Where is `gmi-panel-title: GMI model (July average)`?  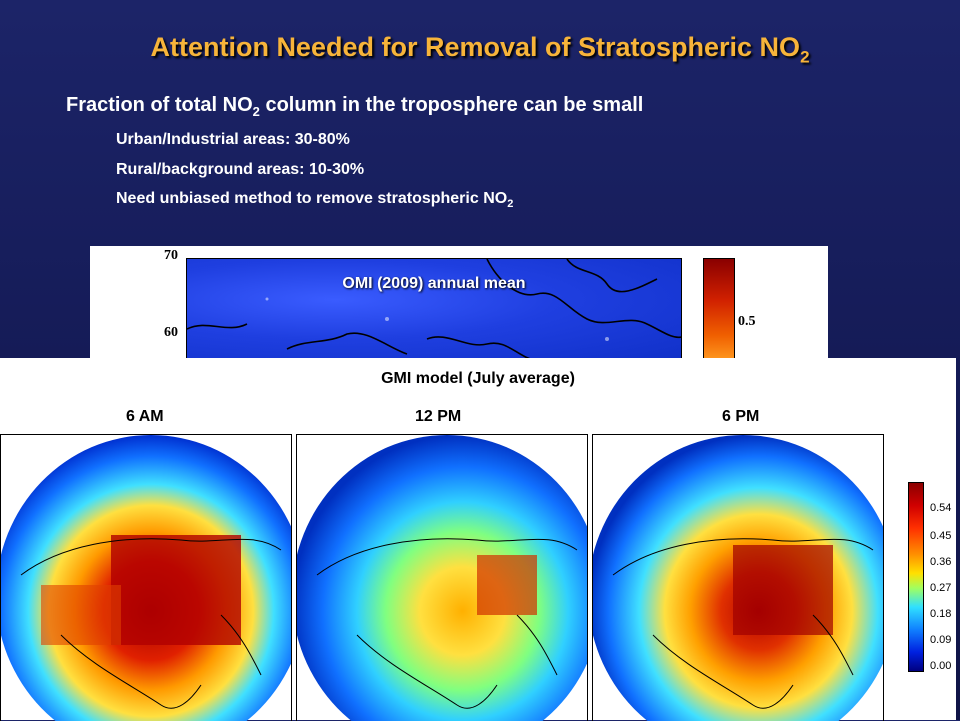
gmi-panel-title: GMI model (July average) is located at coordinates (478, 378).